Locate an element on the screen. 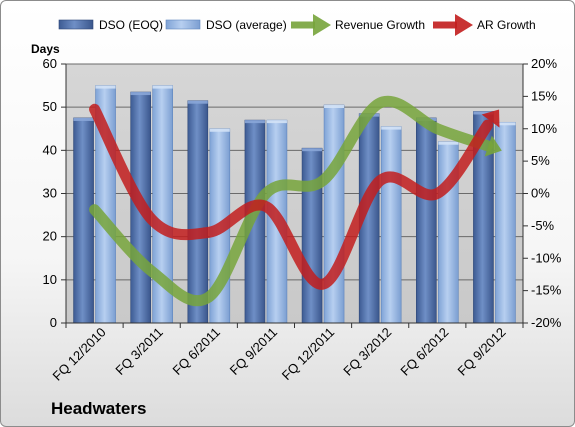 The height and width of the screenshot is (427, 575). legend-arrow-revenue-growth is located at coordinates (322, 25).